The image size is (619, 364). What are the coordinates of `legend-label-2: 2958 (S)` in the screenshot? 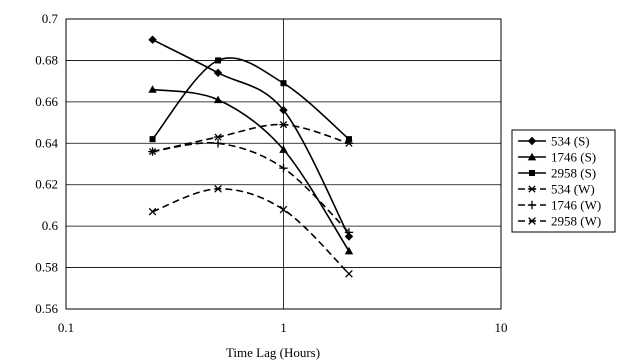 It's located at (573, 173).